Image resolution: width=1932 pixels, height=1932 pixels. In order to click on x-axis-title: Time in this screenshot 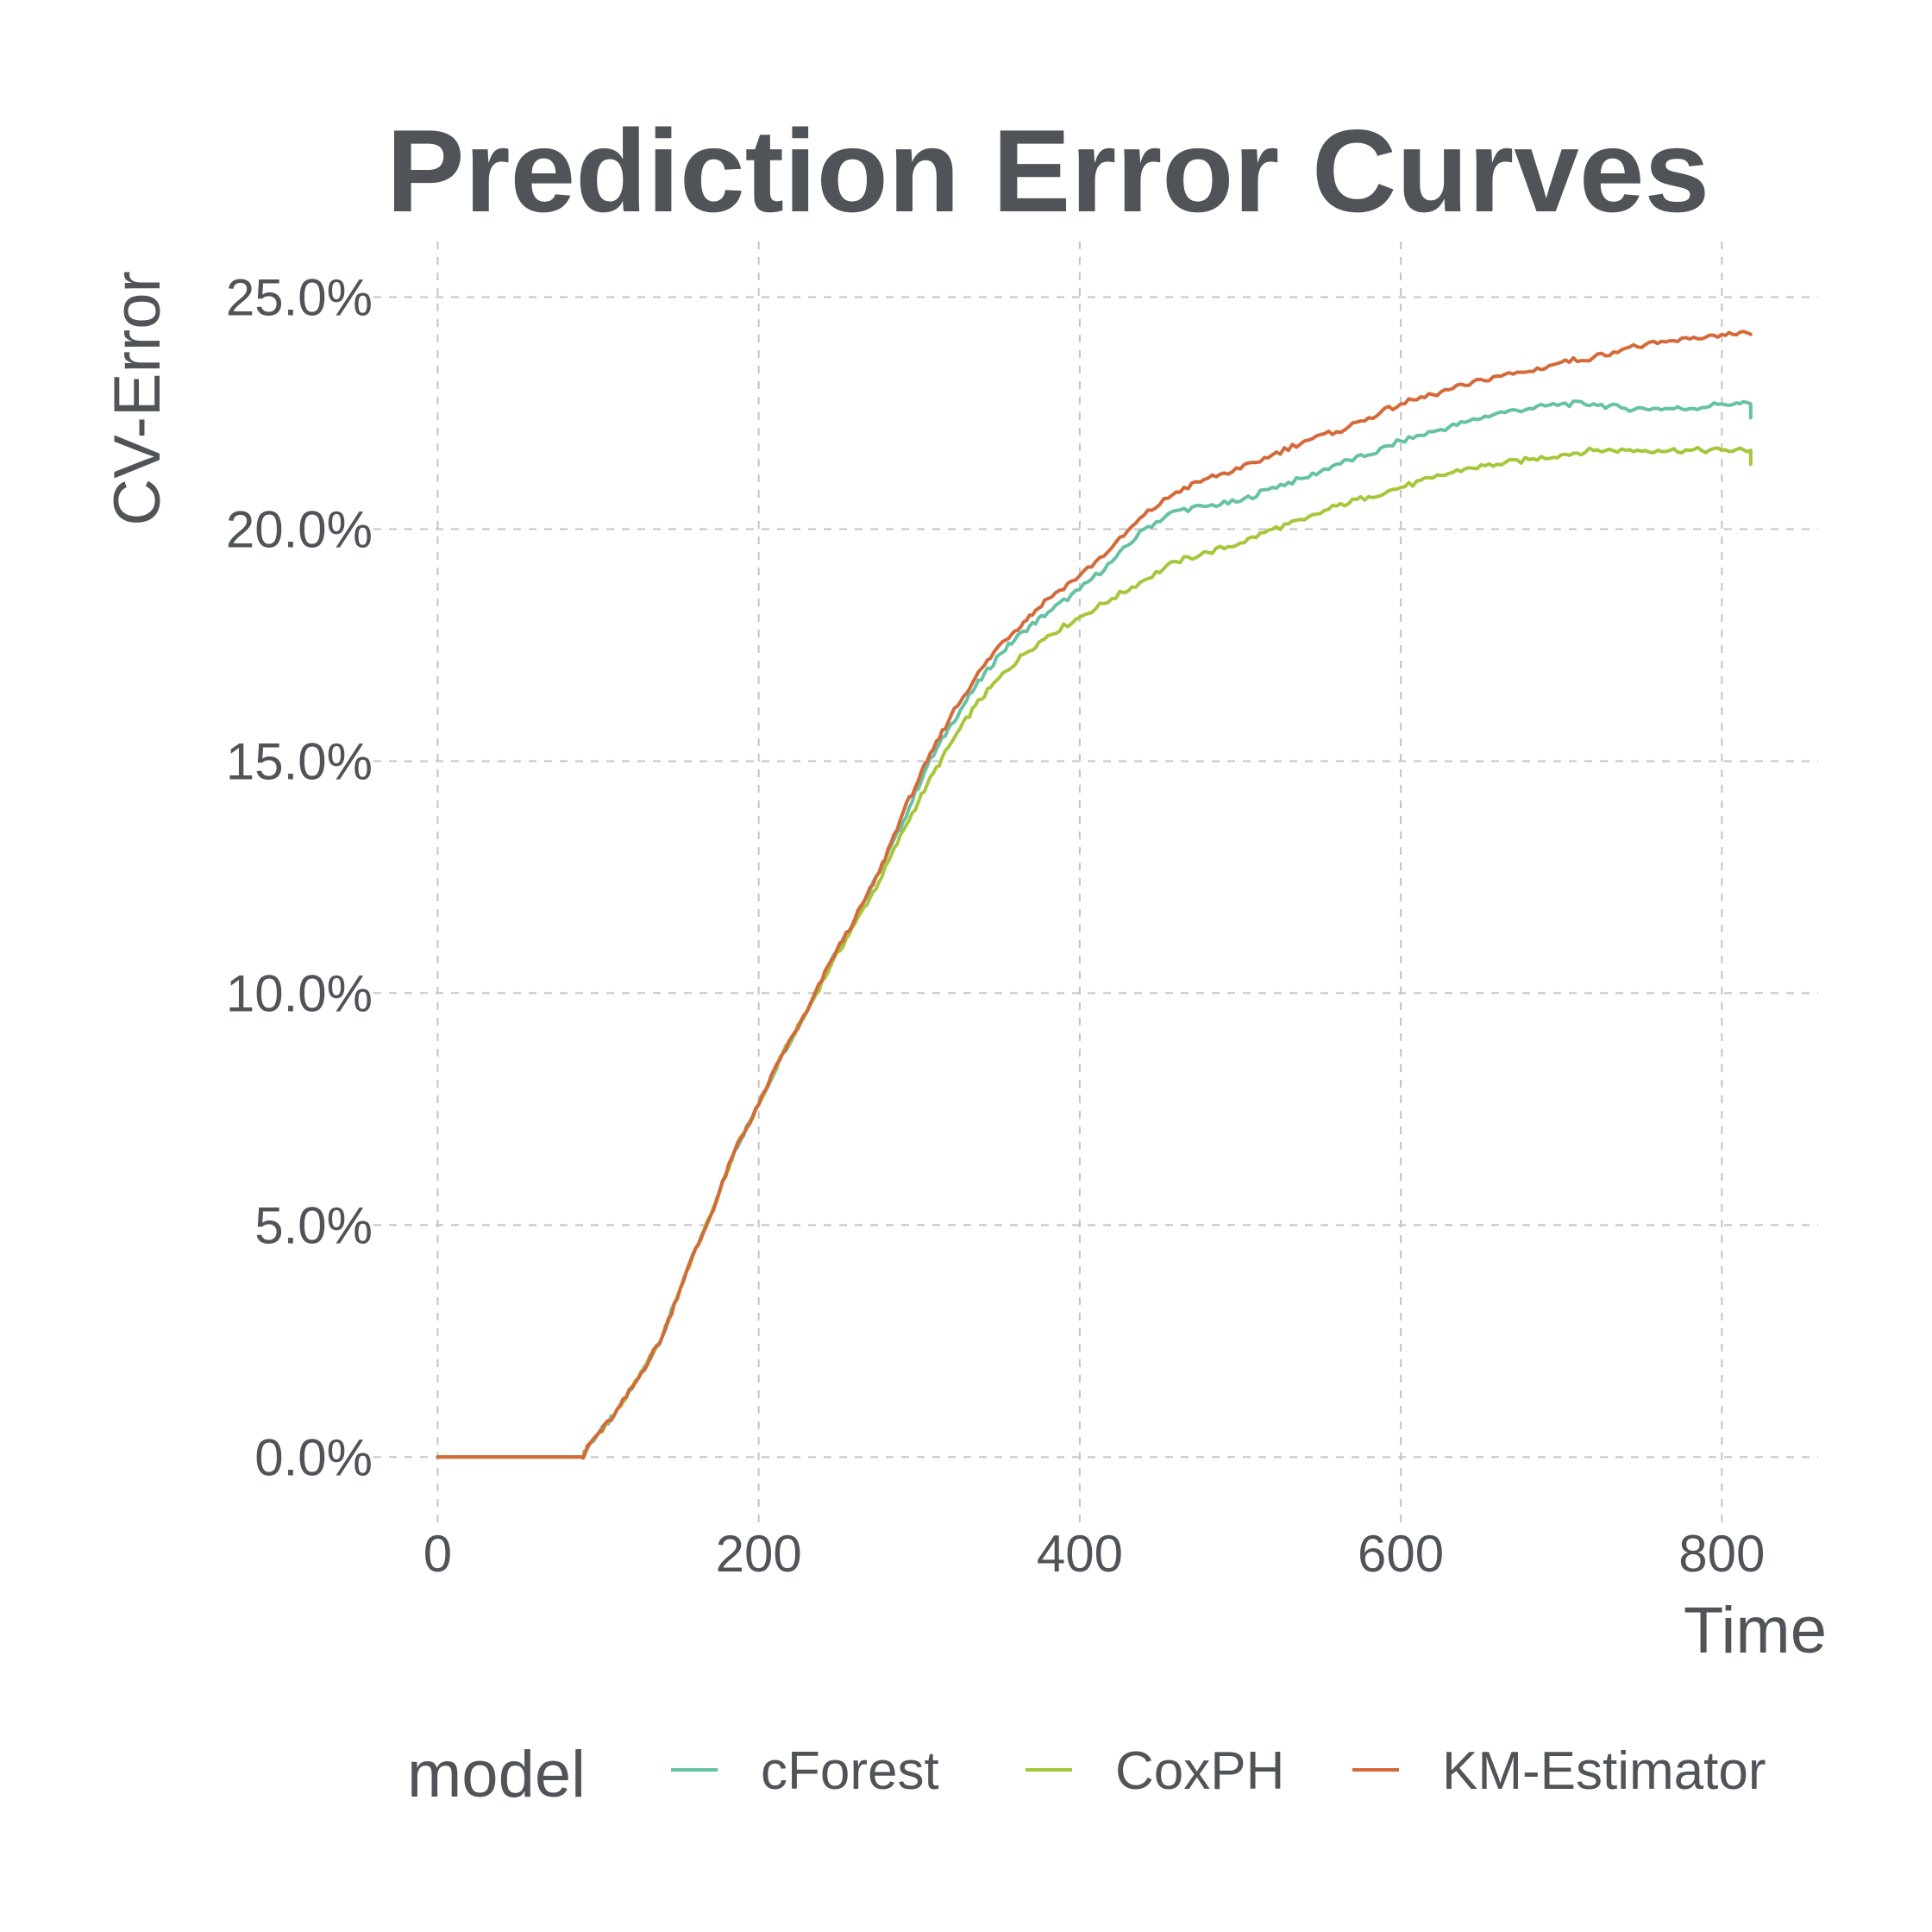, I will do `click(1756, 1631)`.